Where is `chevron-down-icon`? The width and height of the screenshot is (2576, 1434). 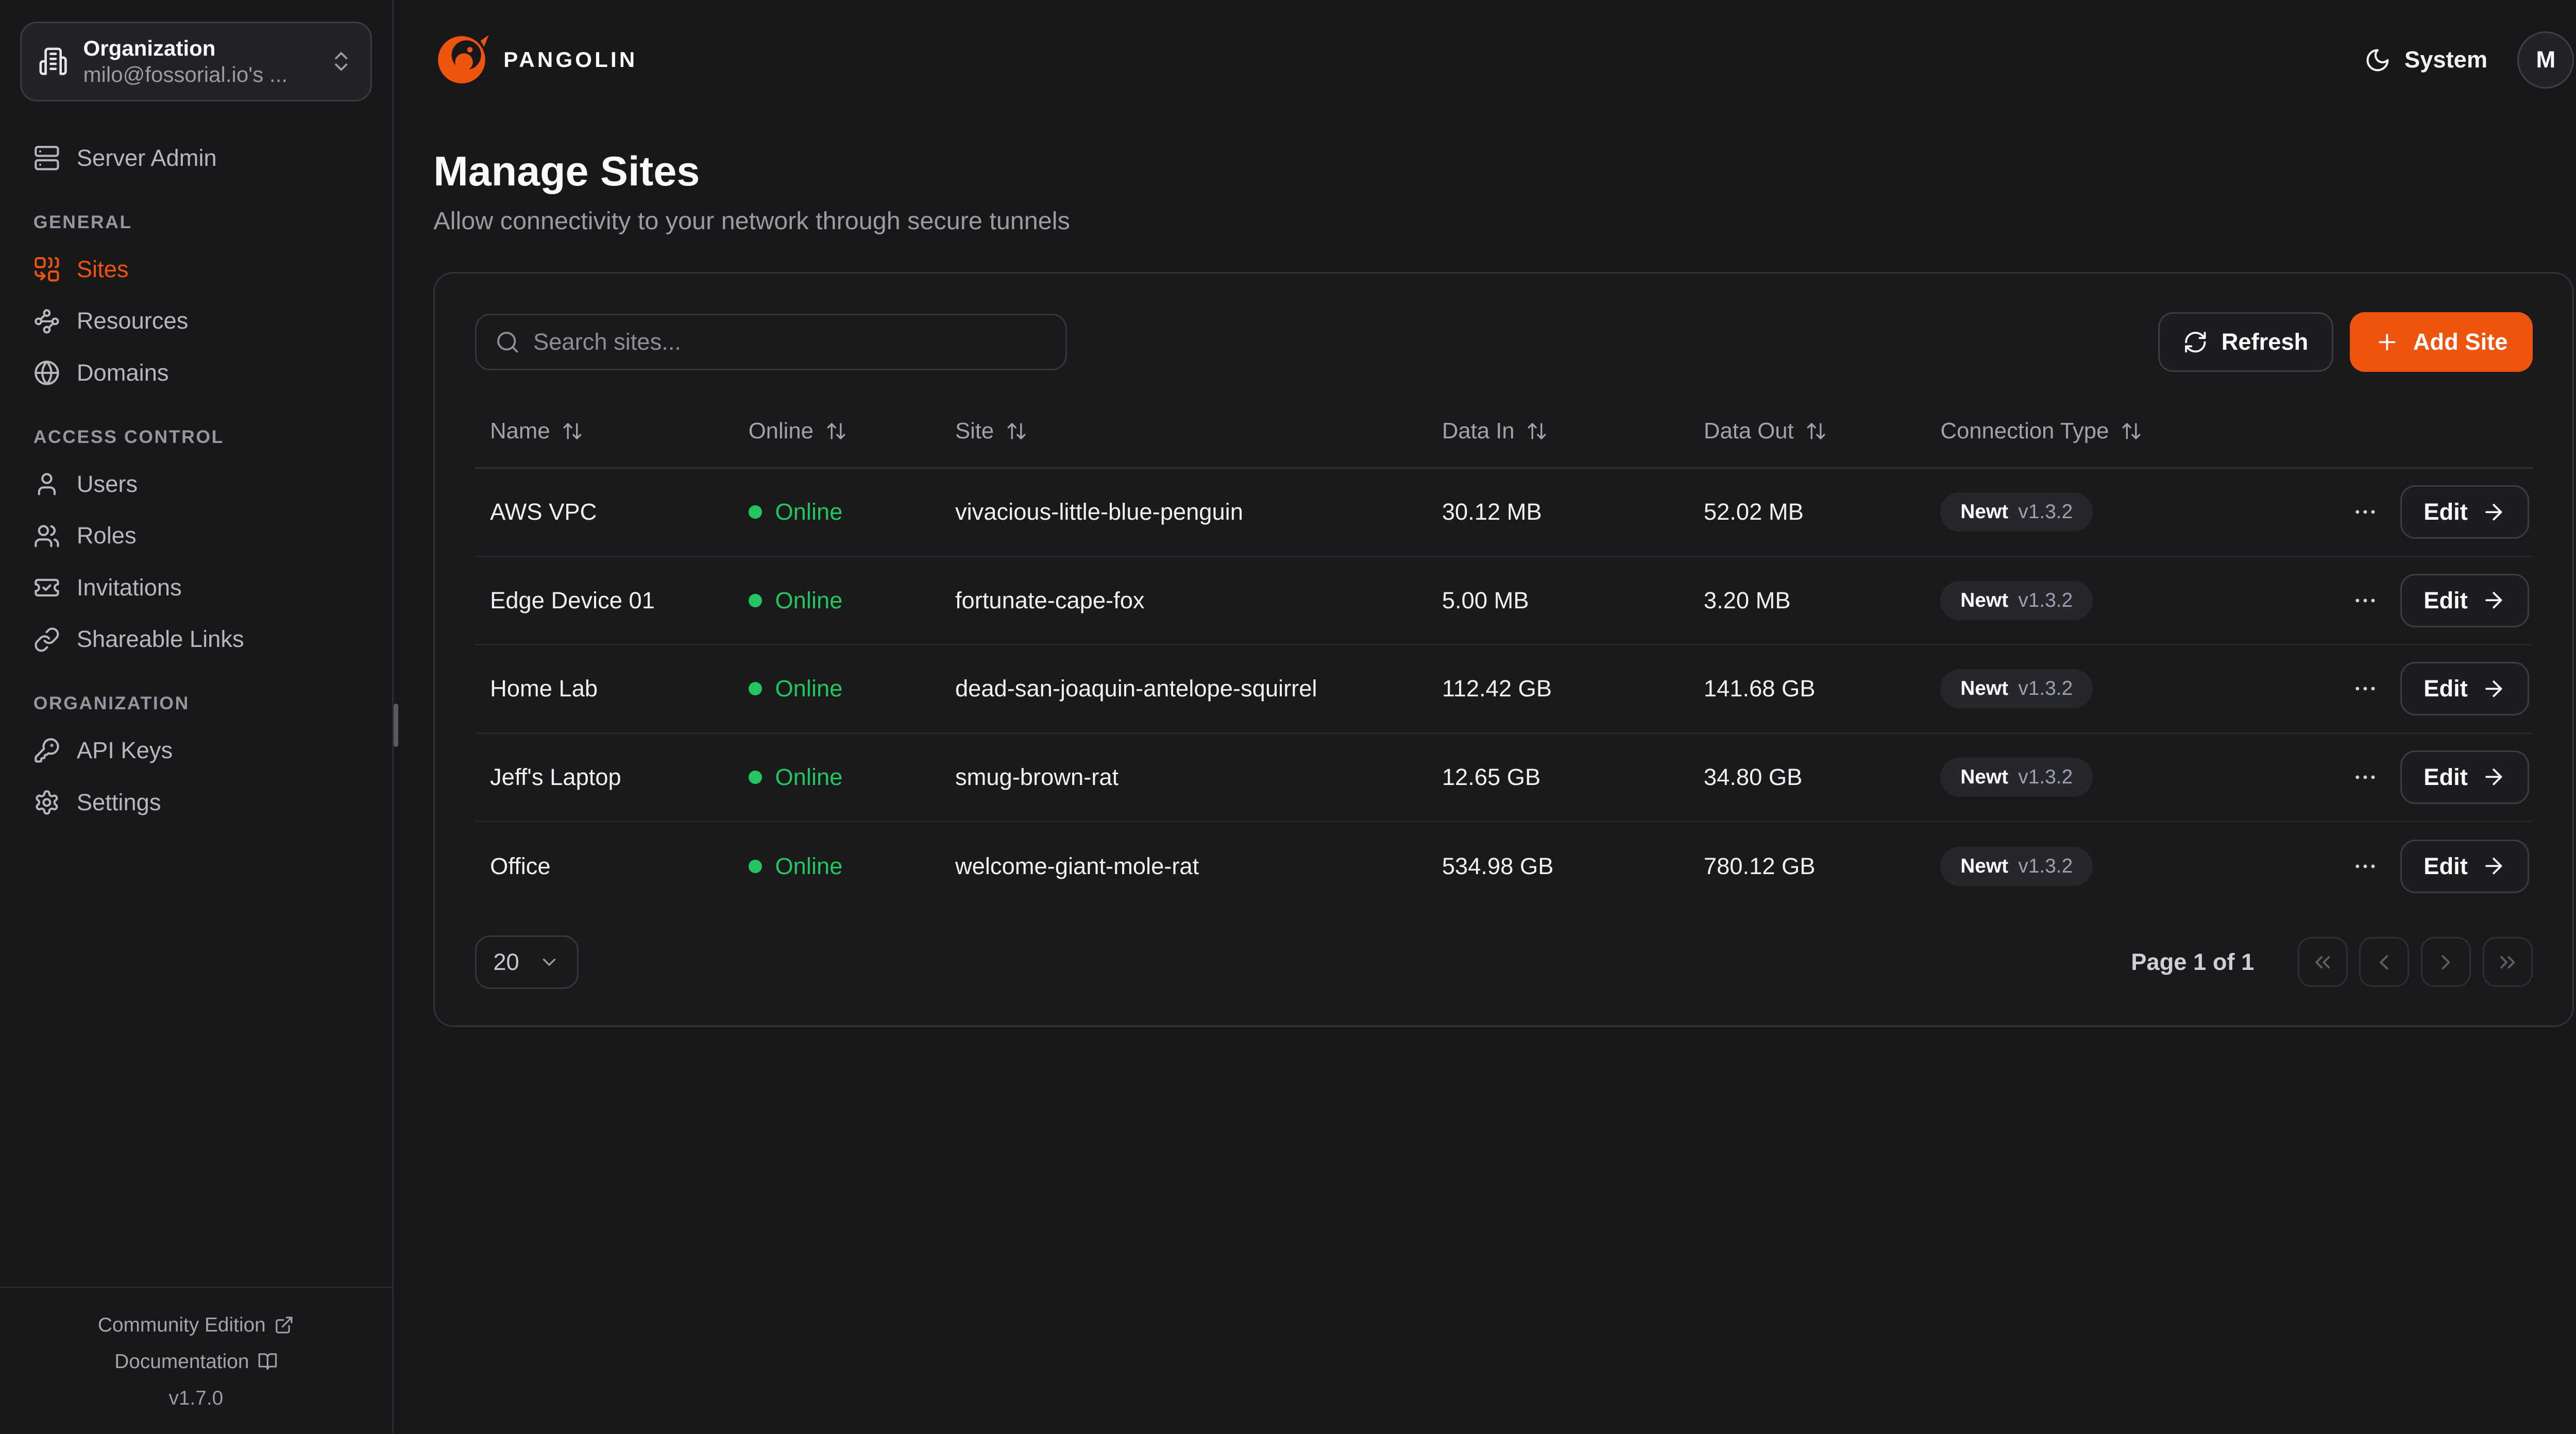
chevron-down-icon is located at coordinates (549, 962).